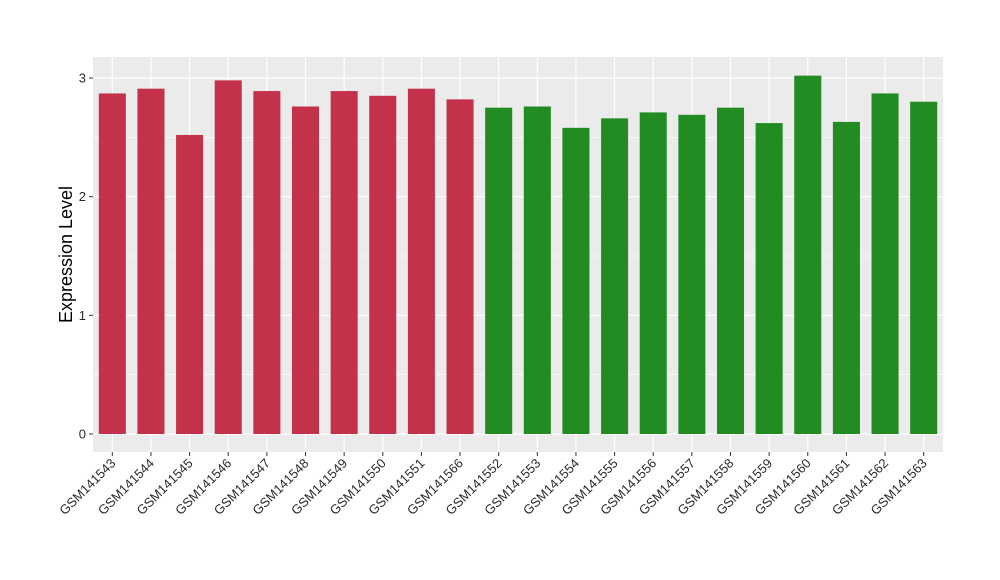 This screenshot has width=1000, height=580. What do you see at coordinates (344, 262) in the screenshot?
I see `bar-gsm141549` at bounding box center [344, 262].